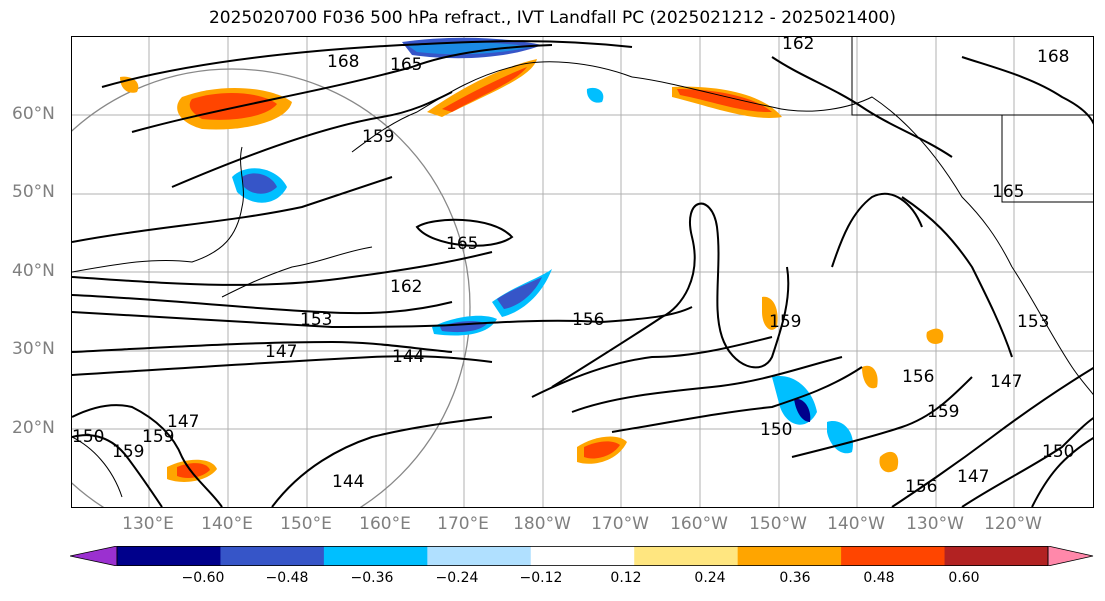 This screenshot has width=1105, height=601. I want to click on lon-label: 140°W, so click(856, 524).